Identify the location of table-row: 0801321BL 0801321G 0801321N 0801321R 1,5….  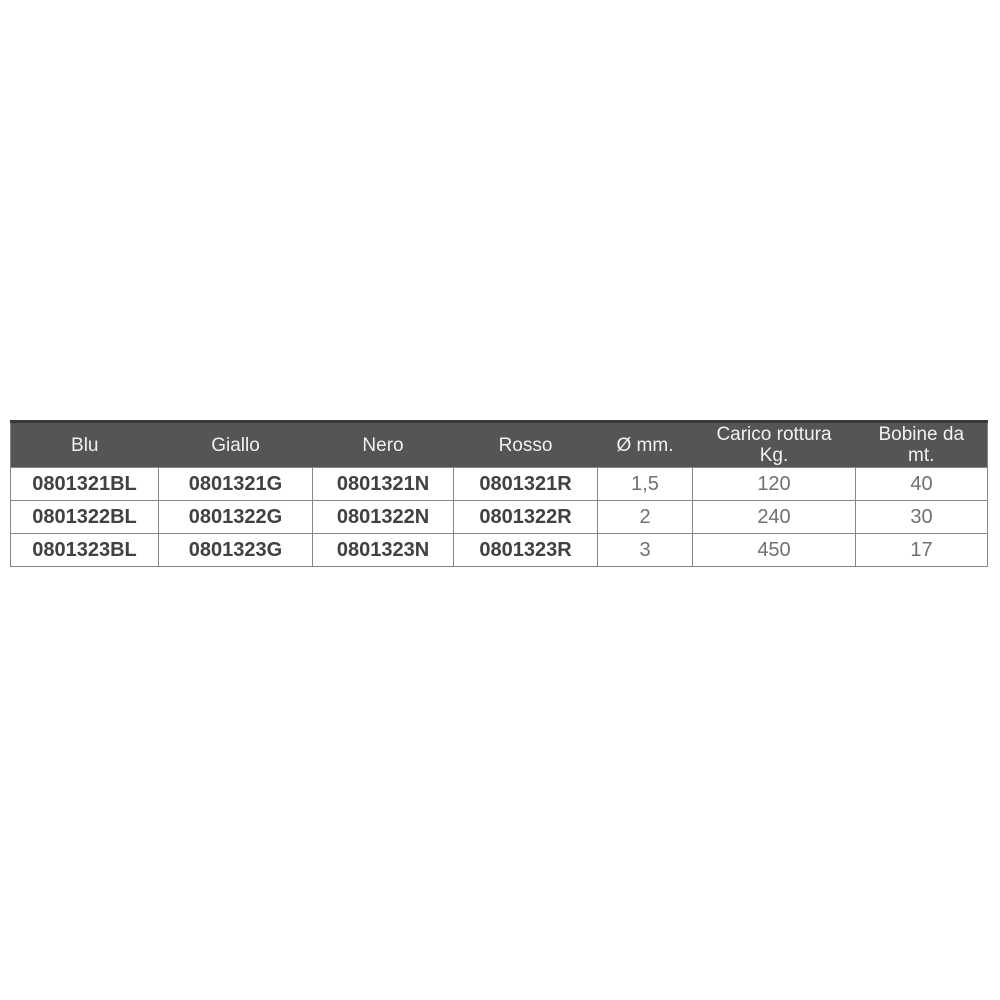
(499, 484).